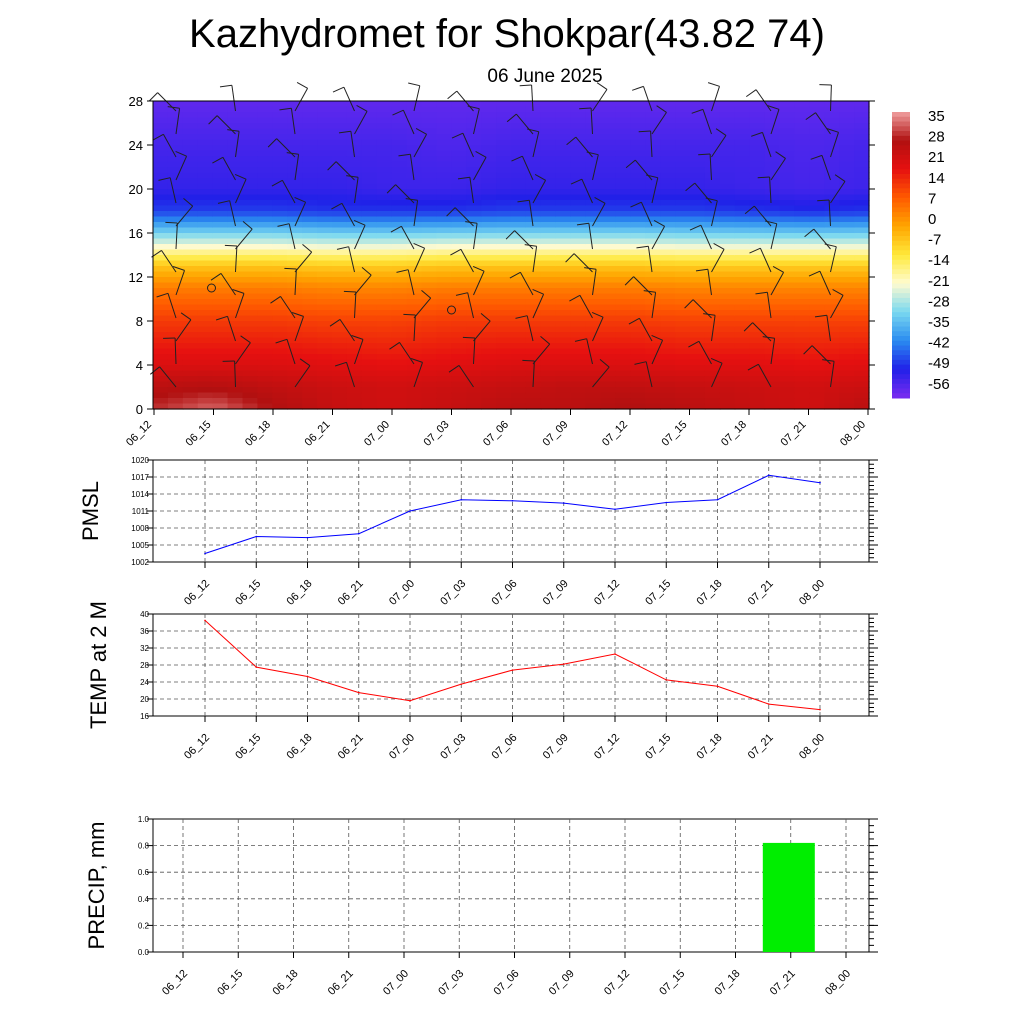 This screenshot has width=1024, height=1024. I want to click on x-tick-label: 07_18, so click(734, 434).